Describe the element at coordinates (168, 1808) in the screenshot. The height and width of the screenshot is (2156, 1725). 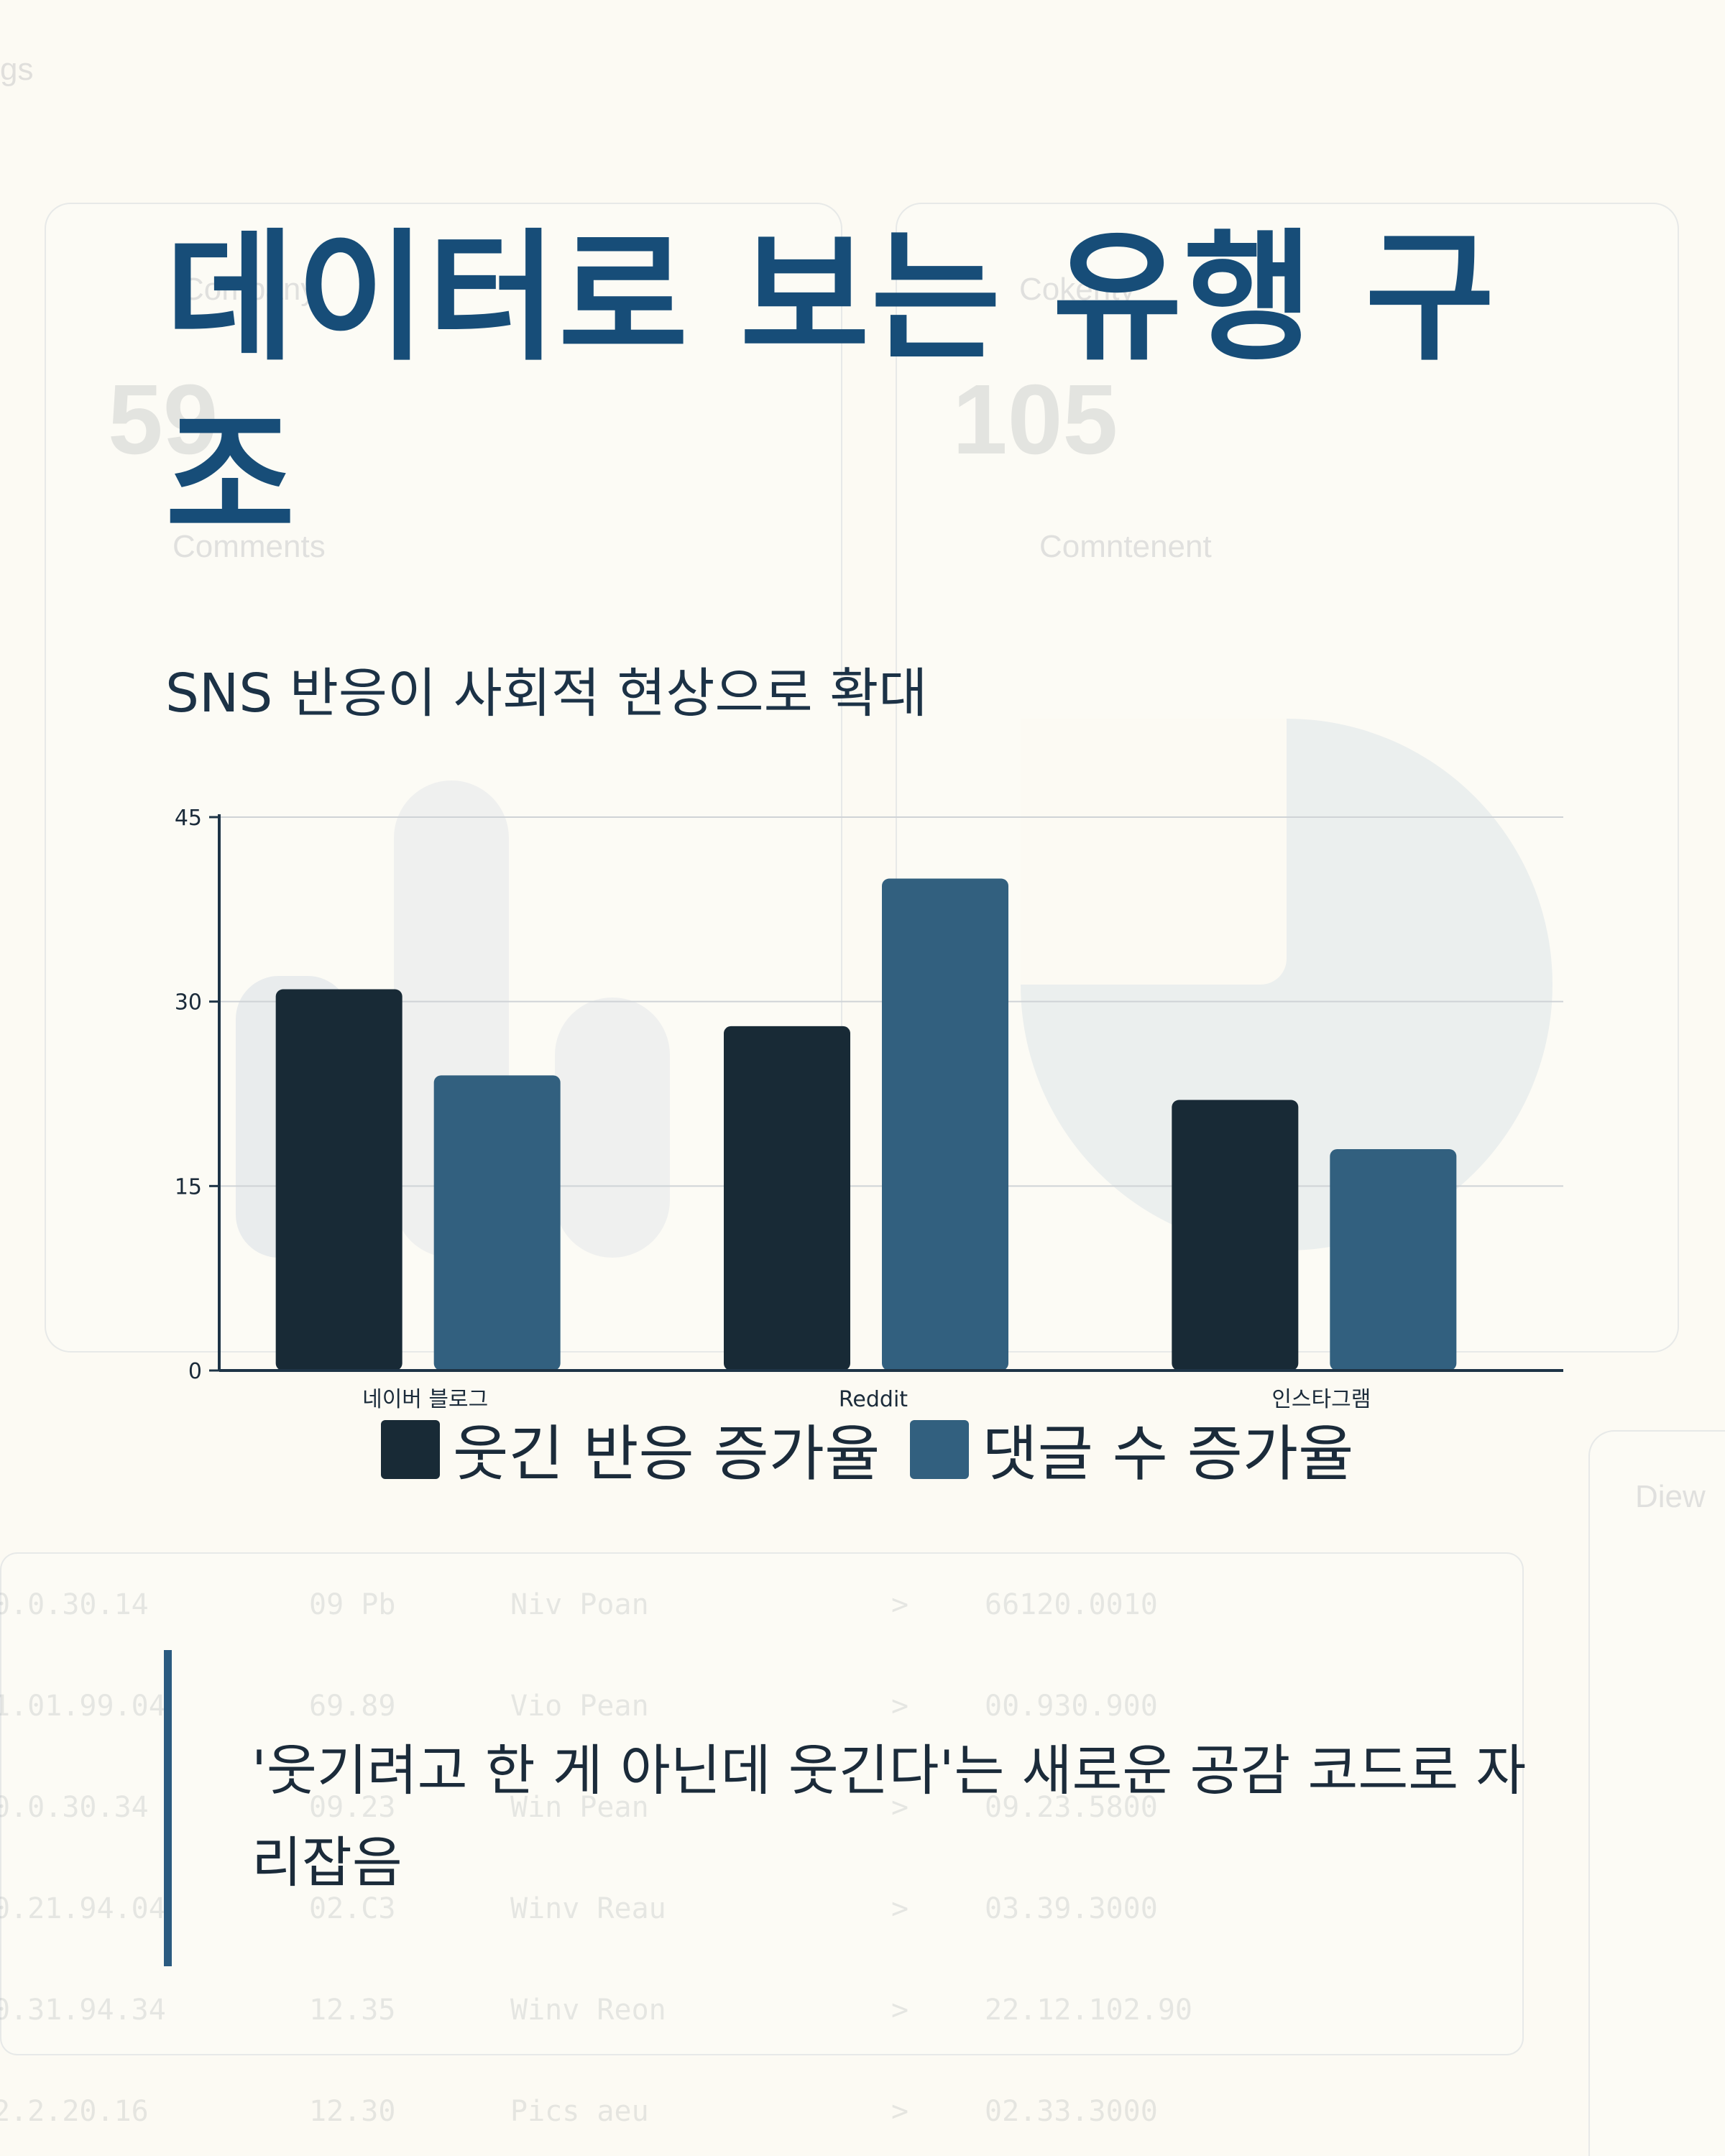
I see `quote-accent-bar` at that location.